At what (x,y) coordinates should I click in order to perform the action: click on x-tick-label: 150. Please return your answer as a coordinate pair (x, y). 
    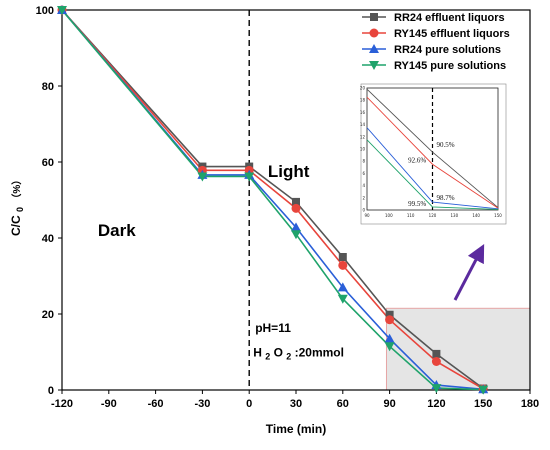
    Looking at the image, I should click on (483, 404).